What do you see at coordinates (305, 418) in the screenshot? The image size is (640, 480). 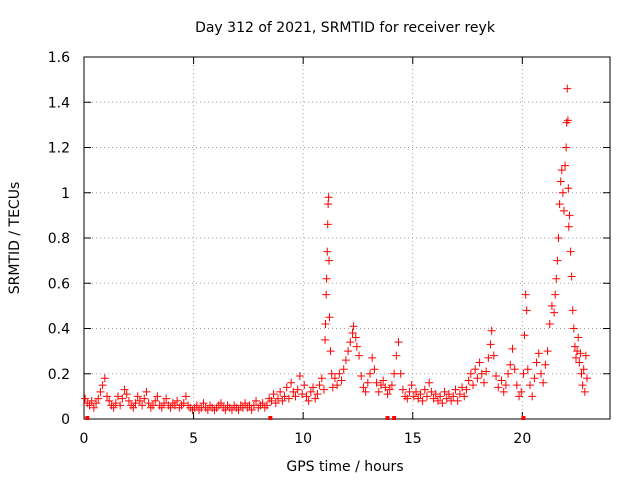 I see `bottom-markers` at bounding box center [305, 418].